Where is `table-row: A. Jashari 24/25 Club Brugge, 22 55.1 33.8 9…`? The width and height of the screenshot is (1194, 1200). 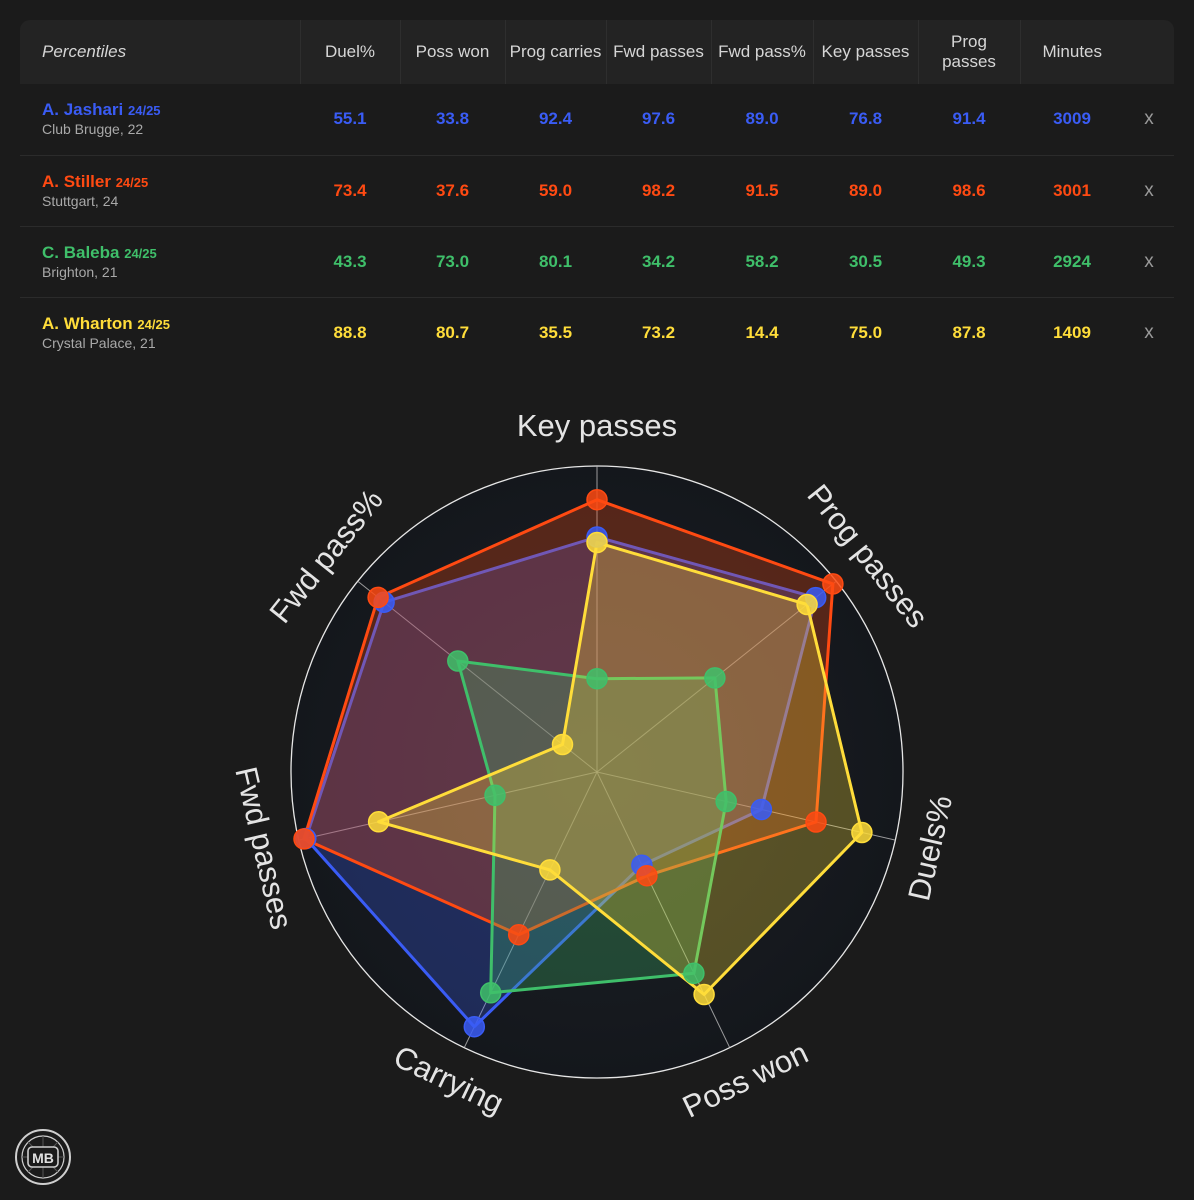
table-row: A. Jashari 24/25 Club Brugge, 22 55.1 33.8 9… is located at coordinates (597, 119).